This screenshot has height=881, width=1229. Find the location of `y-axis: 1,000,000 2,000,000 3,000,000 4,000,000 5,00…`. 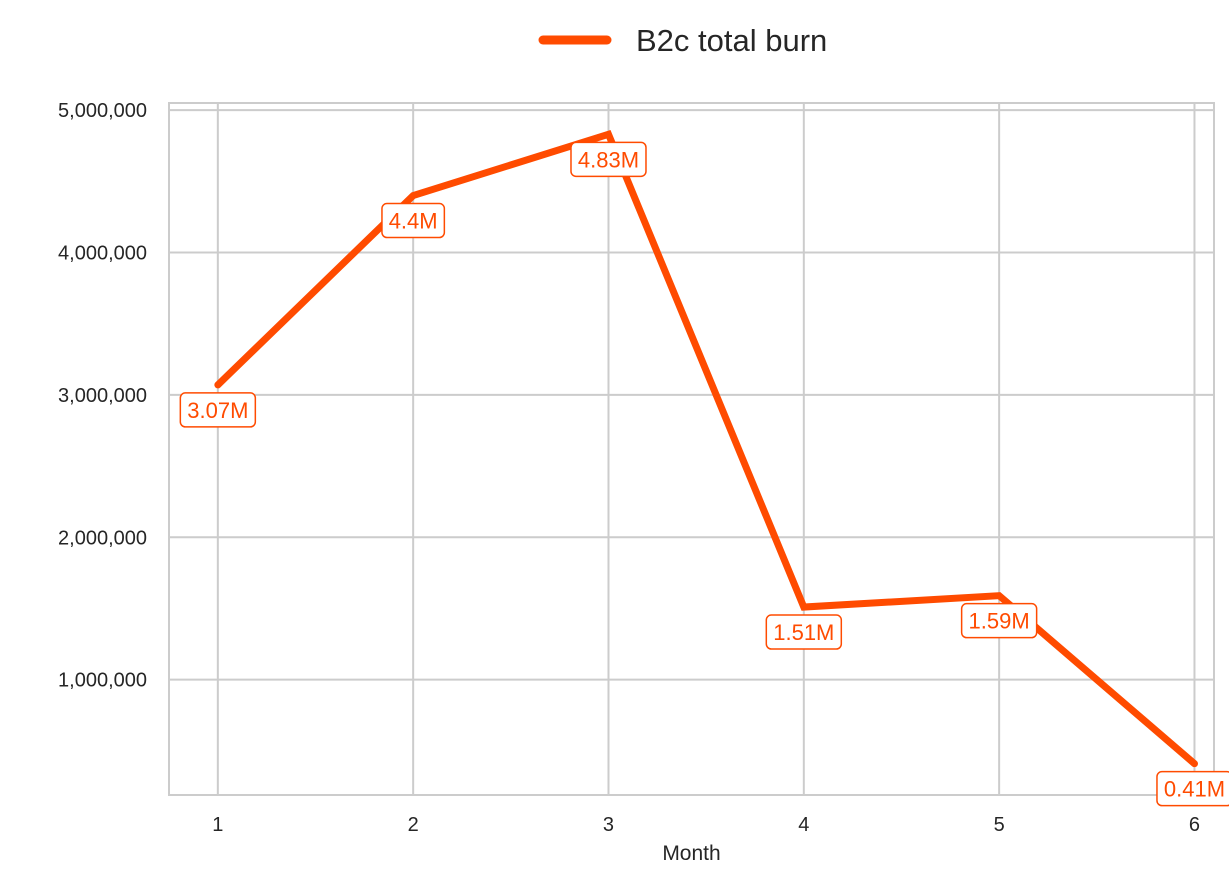

y-axis: 1,000,000 2,000,000 3,000,000 4,000,000 5,00… is located at coordinates (102, 396).